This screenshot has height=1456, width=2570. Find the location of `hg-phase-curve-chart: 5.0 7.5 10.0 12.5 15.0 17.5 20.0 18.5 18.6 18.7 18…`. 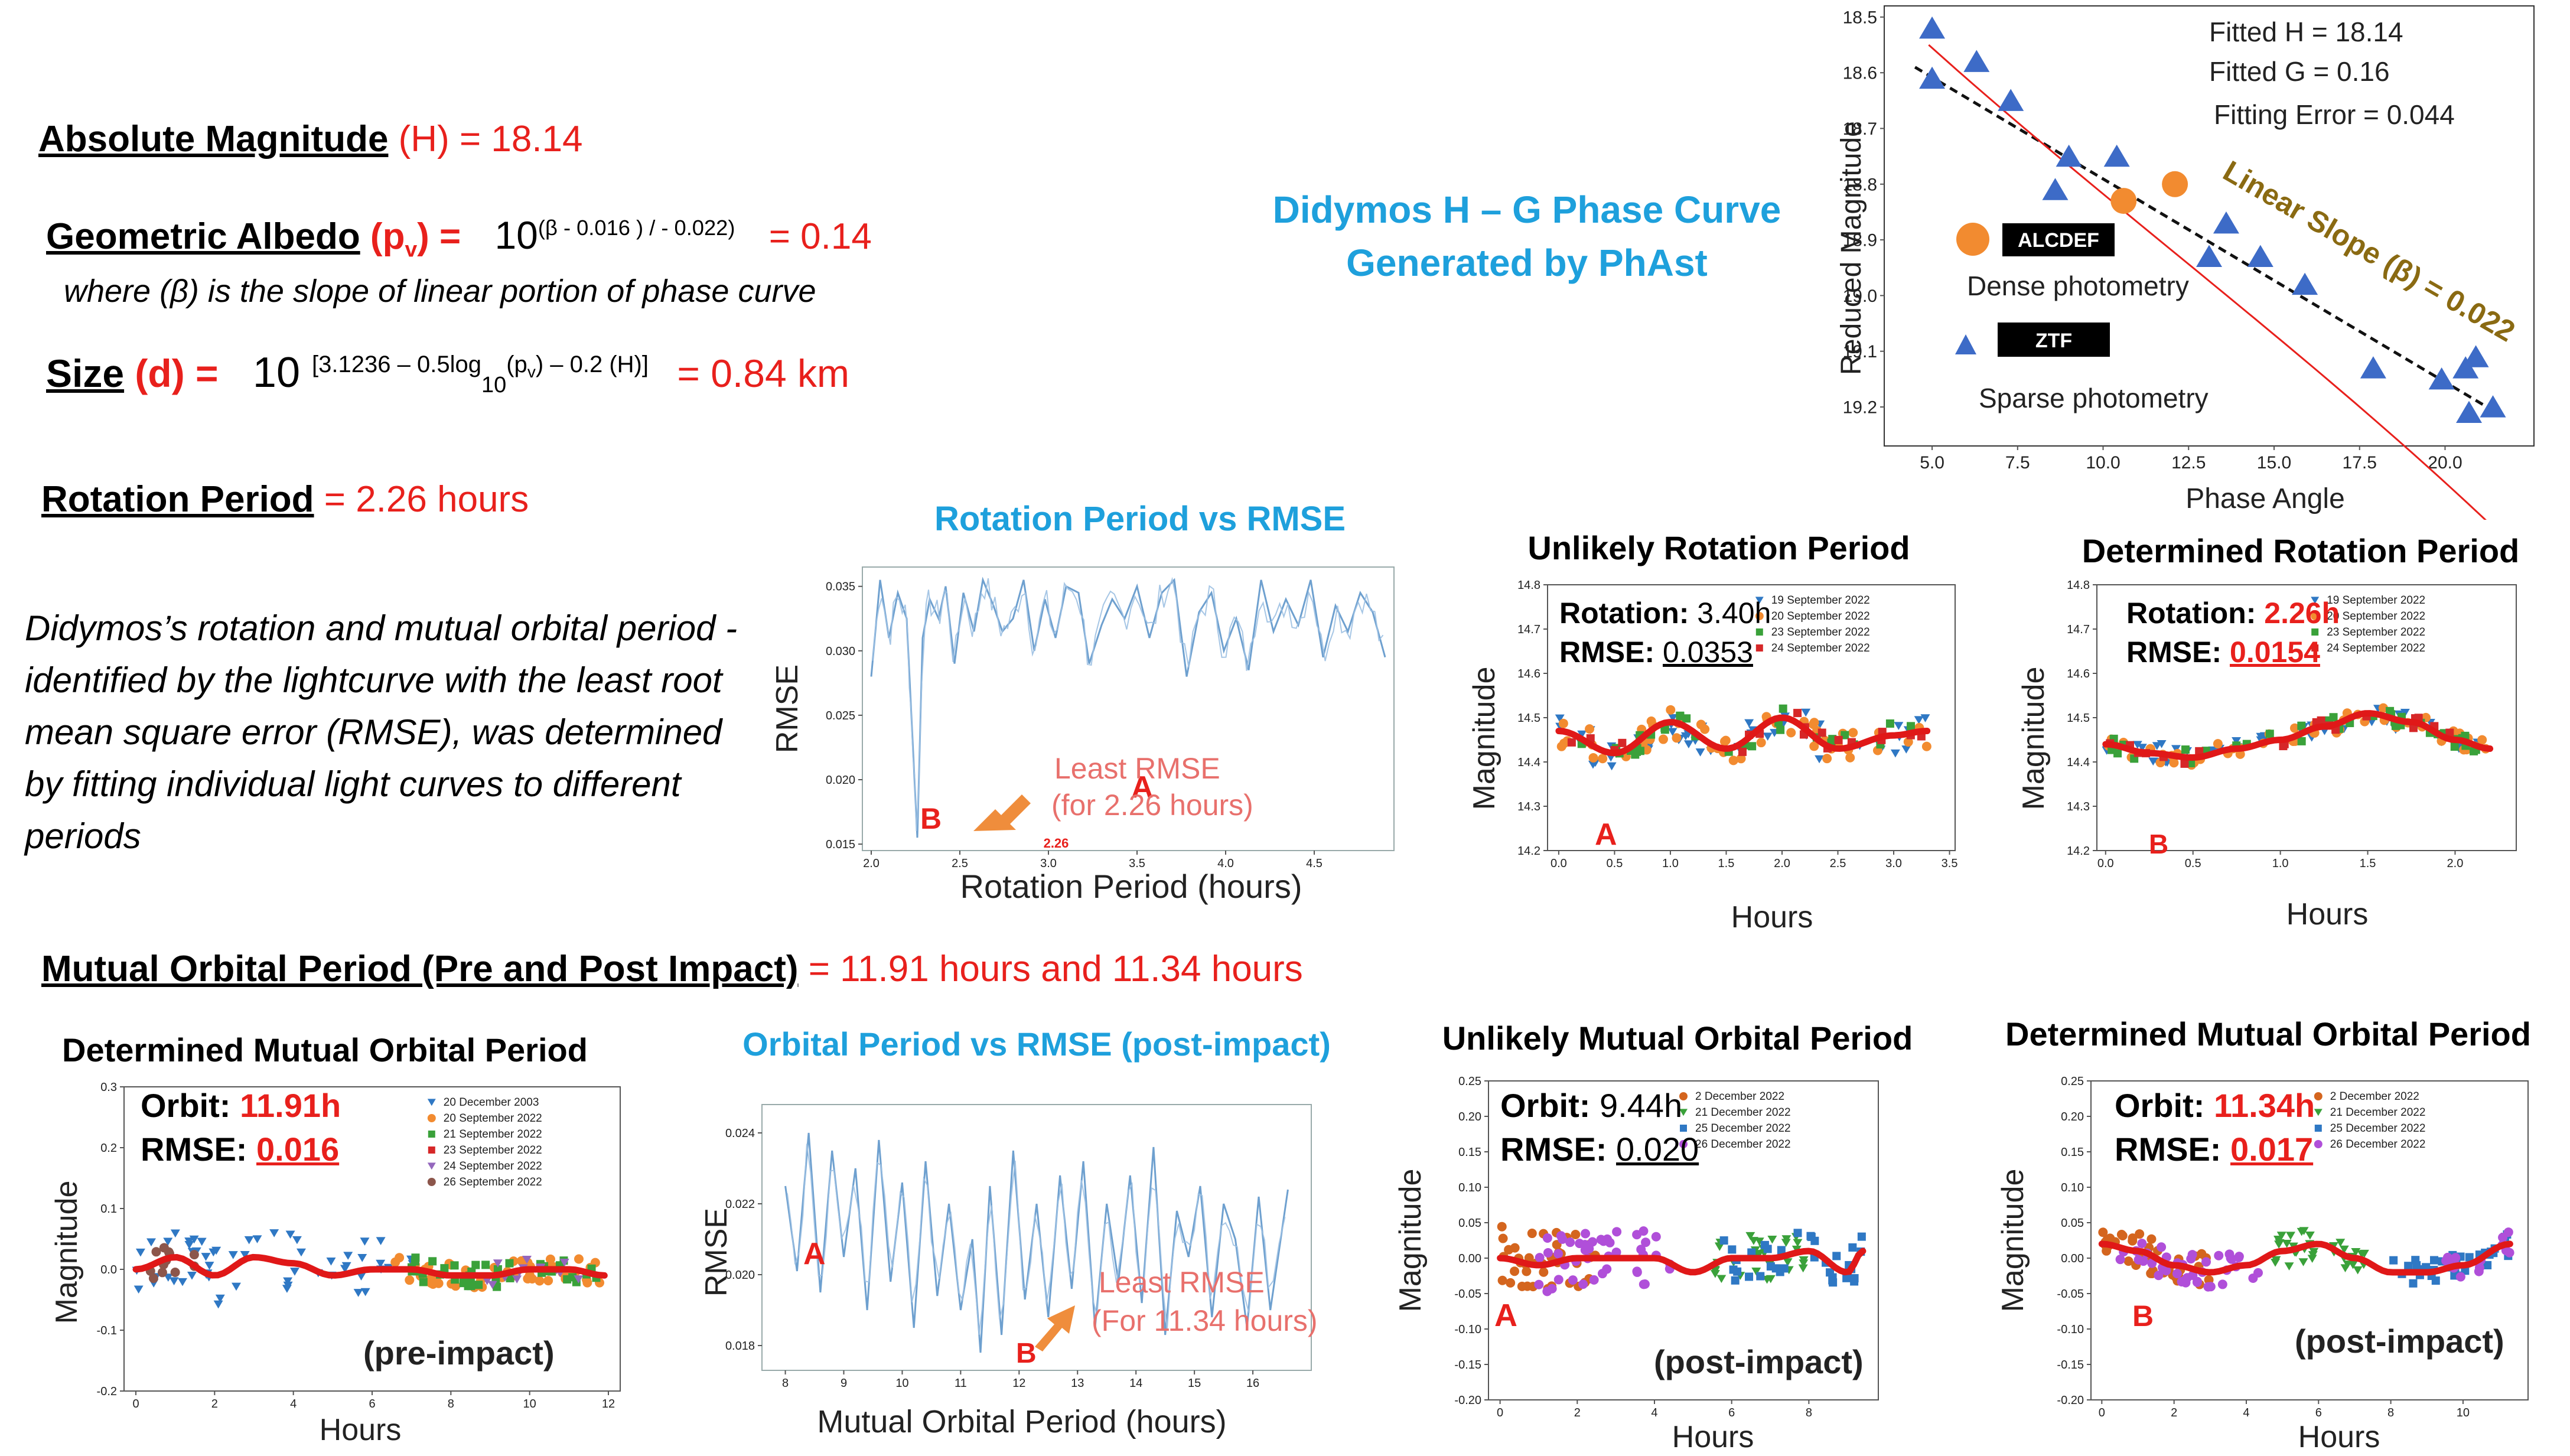

hg-phase-curve-chart: 5.0 7.5 10.0 12.5 15.0 17.5 20.0 18.5 18.6 18.7 18… is located at coordinates (2186, 262).